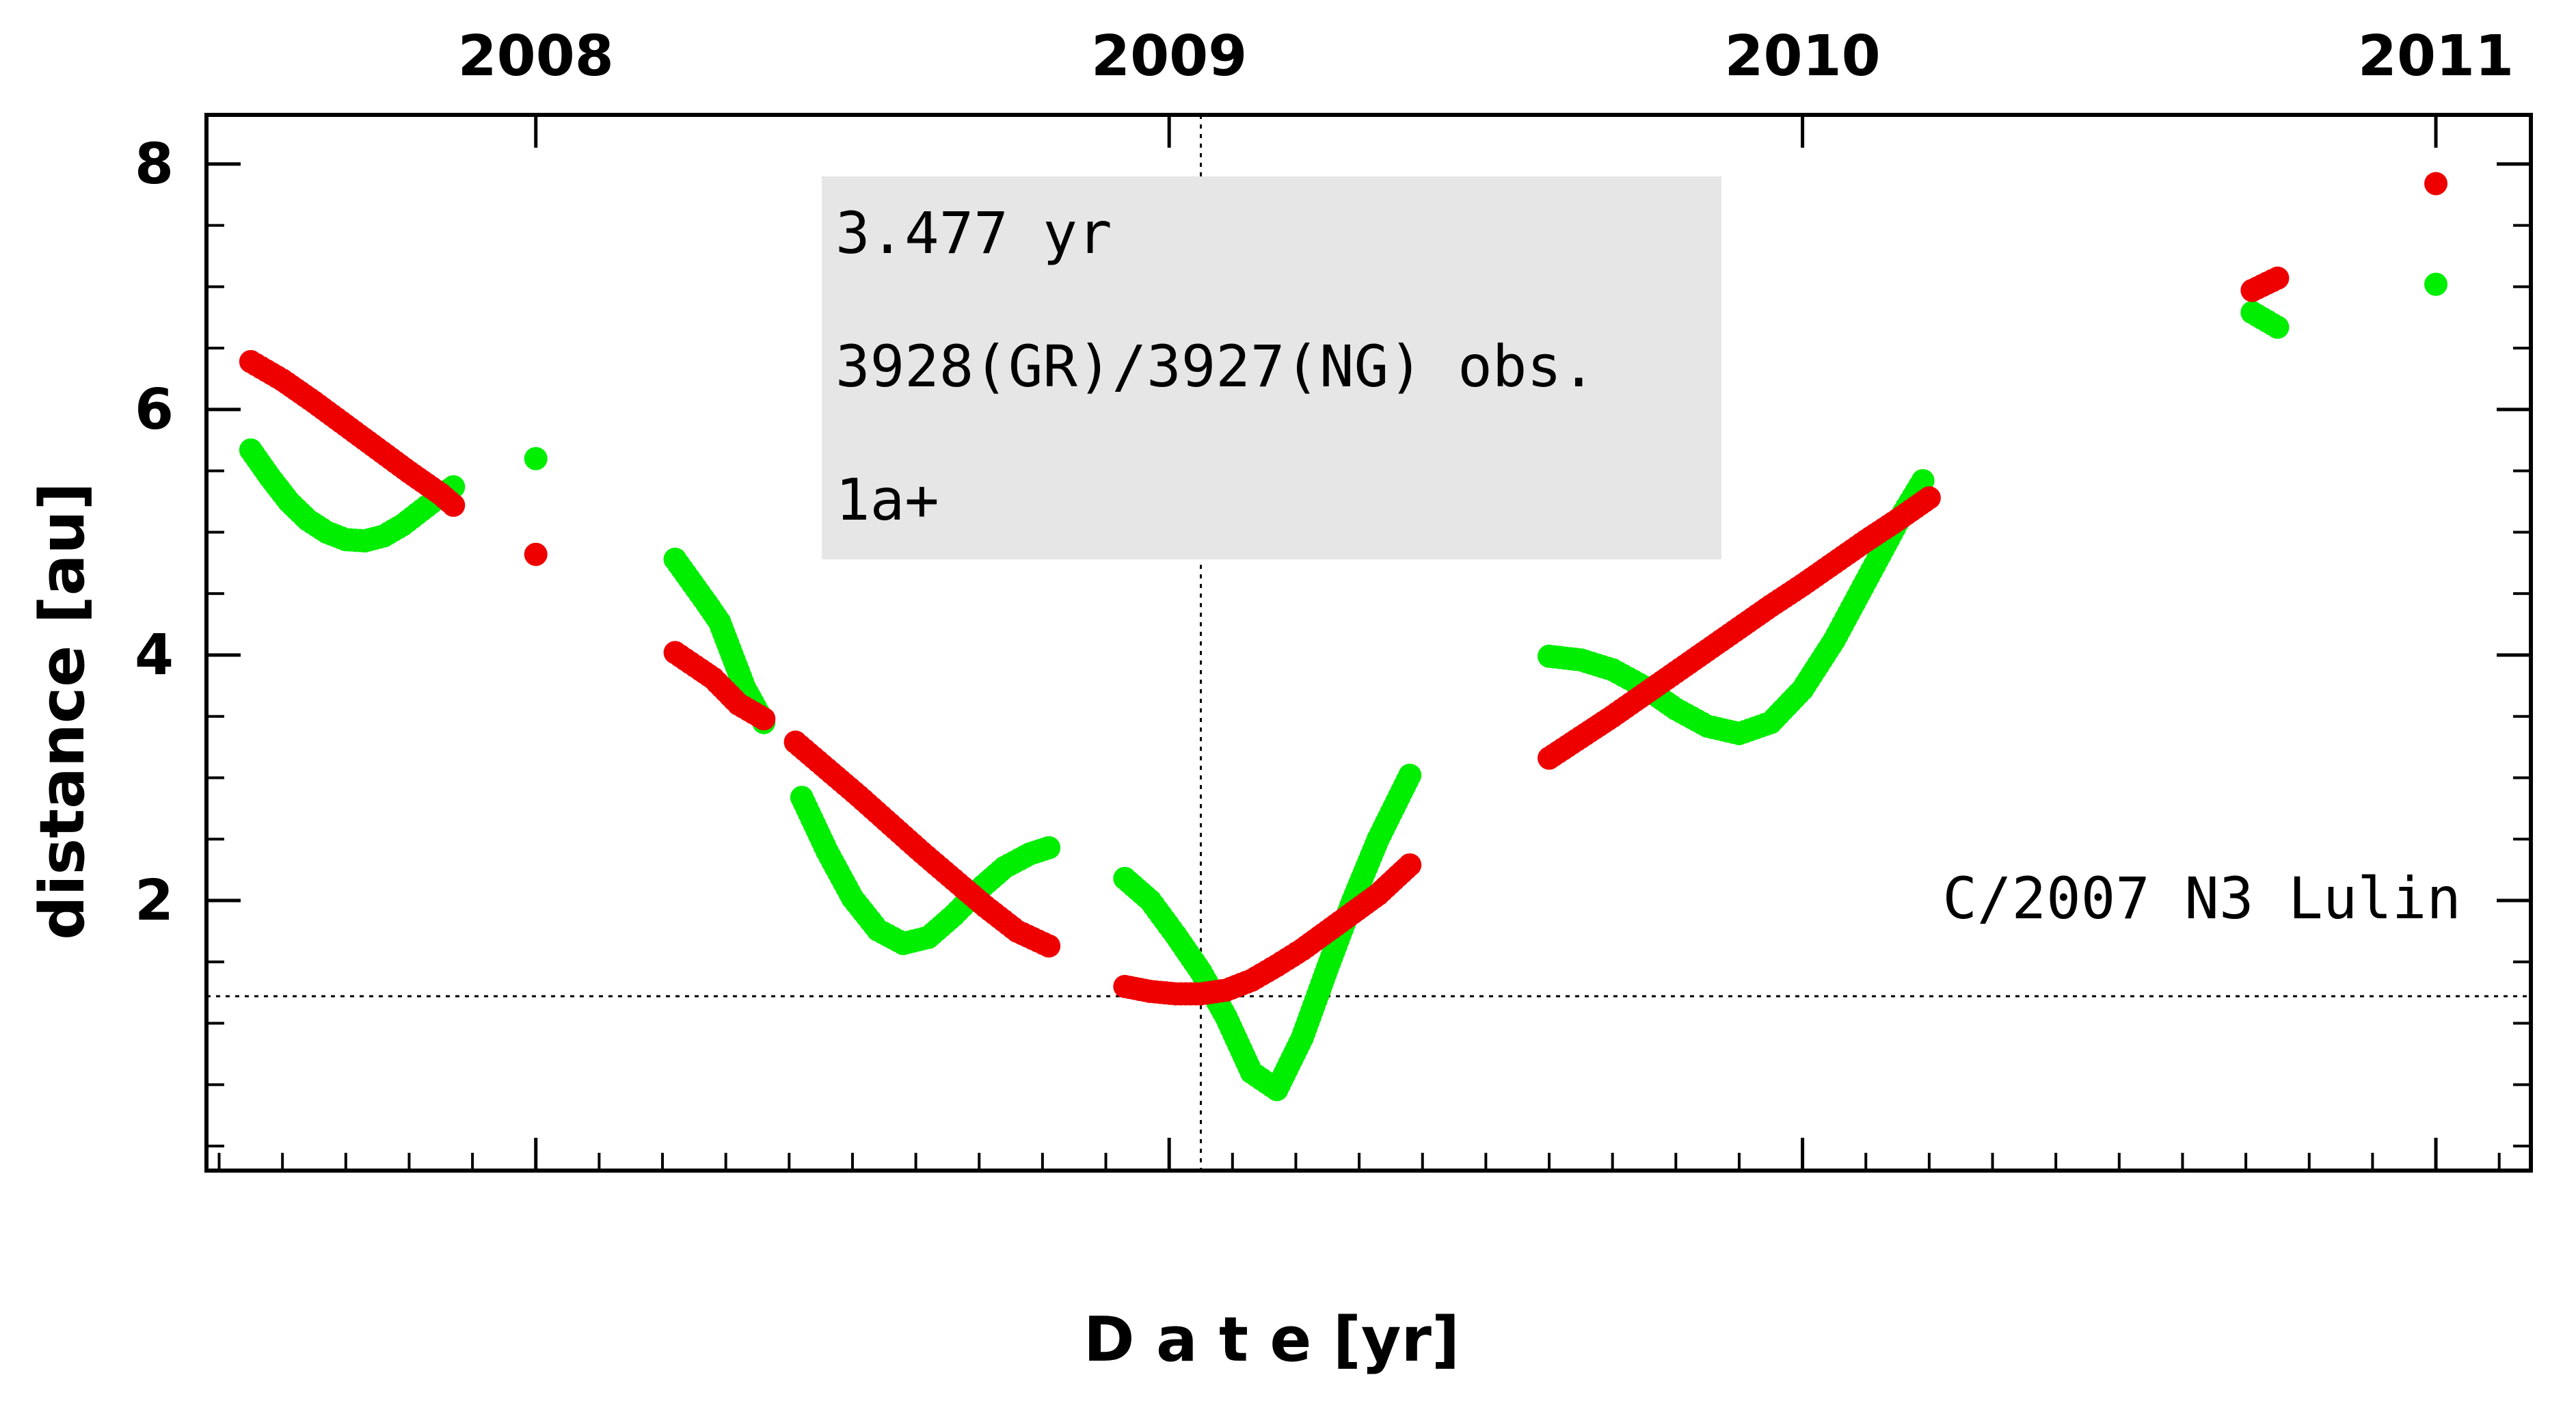 This screenshot has width=2576, height=1414. I want to click on info-box: 3.477 yr 3928(GR)/3927(NG) obs. 1a+, so click(1271, 367).